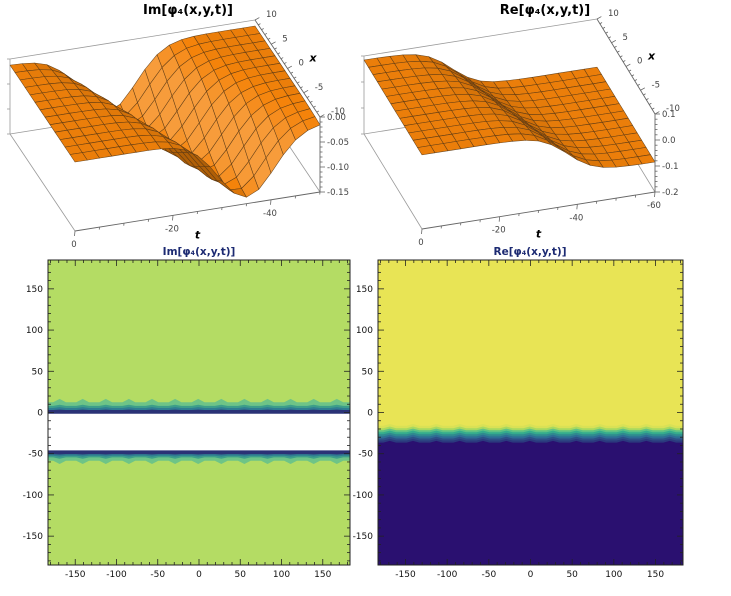  I want to click on surface-im-title: Im[φ₄(x,y,t)], so click(188, 10).